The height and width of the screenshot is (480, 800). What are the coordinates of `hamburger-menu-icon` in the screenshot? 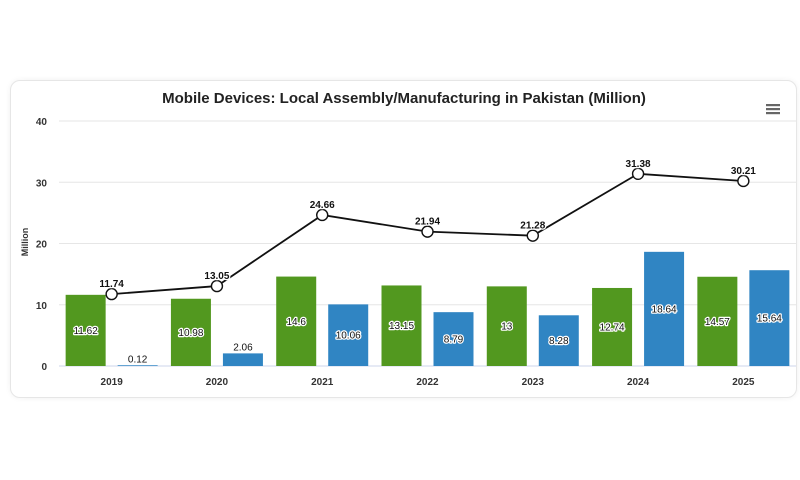 It's located at (773, 109).